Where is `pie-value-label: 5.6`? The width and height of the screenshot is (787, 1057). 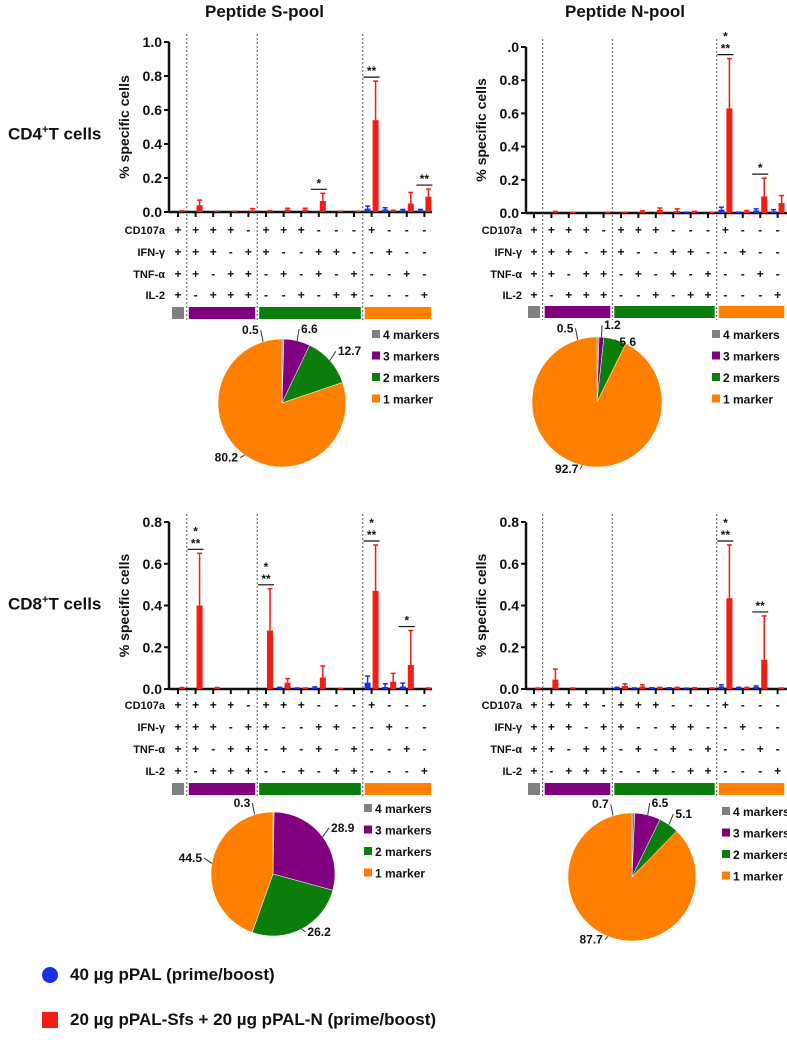
pie-value-label: 5.6 is located at coordinates (627, 342).